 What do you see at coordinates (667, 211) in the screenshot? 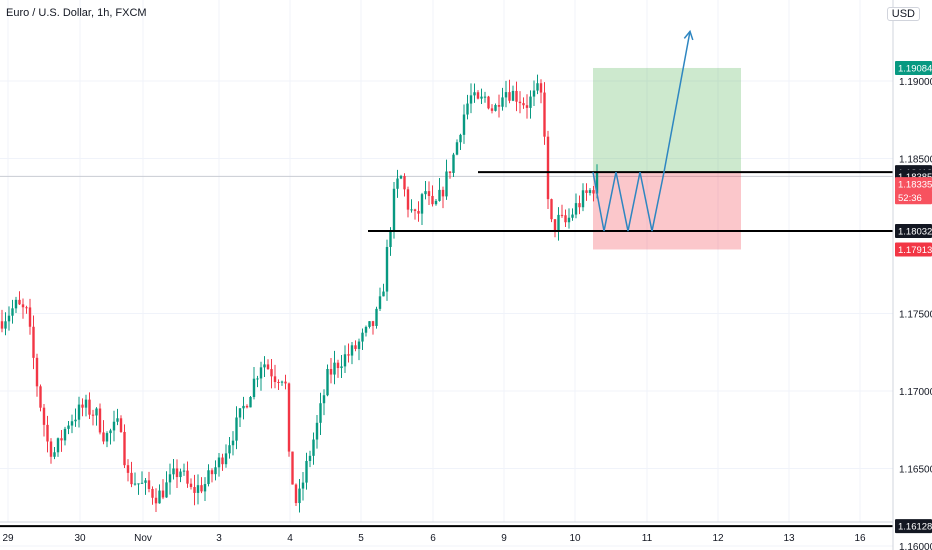
I see `loss-zone` at bounding box center [667, 211].